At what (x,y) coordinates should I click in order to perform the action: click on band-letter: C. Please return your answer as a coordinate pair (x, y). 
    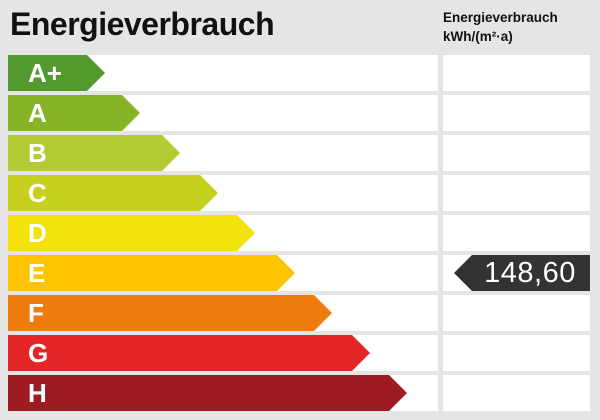
    Looking at the image, I should click on (37, 193).